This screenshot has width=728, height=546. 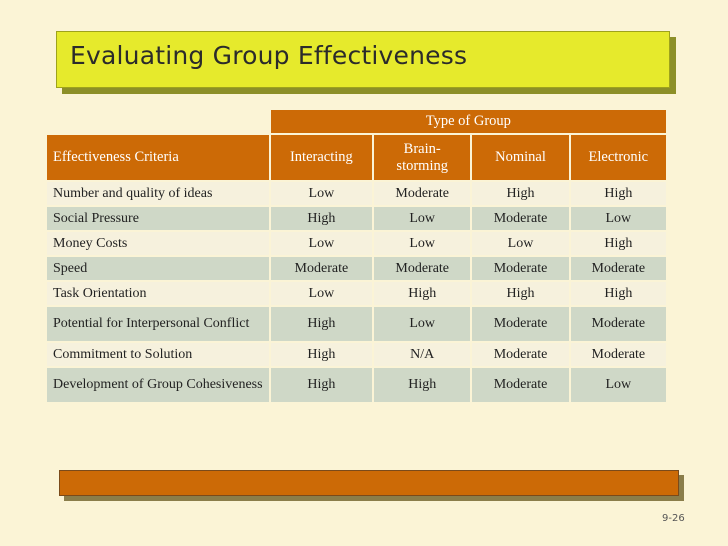 What do you see at coordinates (422, 157) in the screenshot?
I see `column-header-brainstorming: Brain-storming` at bounding box center [422, 157].